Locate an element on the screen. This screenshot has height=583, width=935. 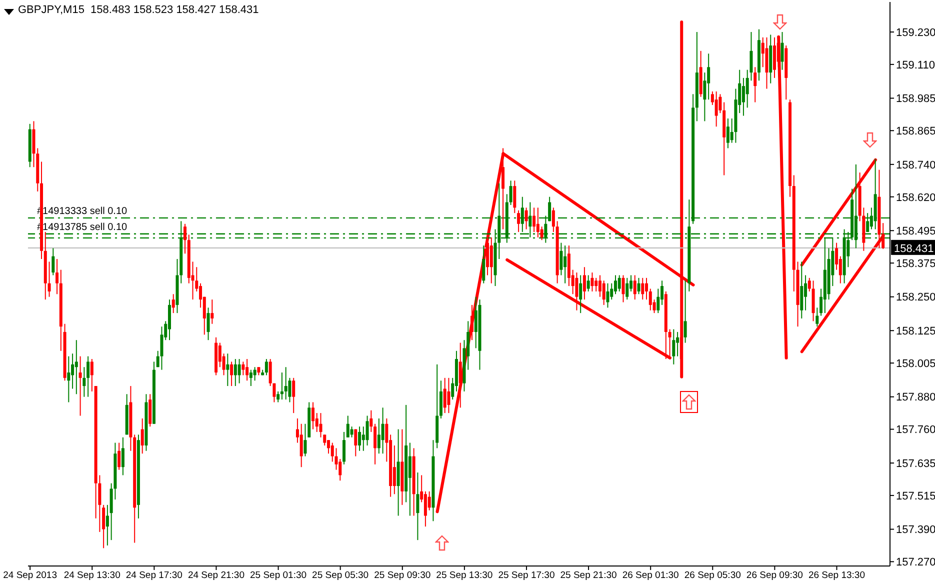
y-tick-label: 159.230 is located at coordinates (915, 32).